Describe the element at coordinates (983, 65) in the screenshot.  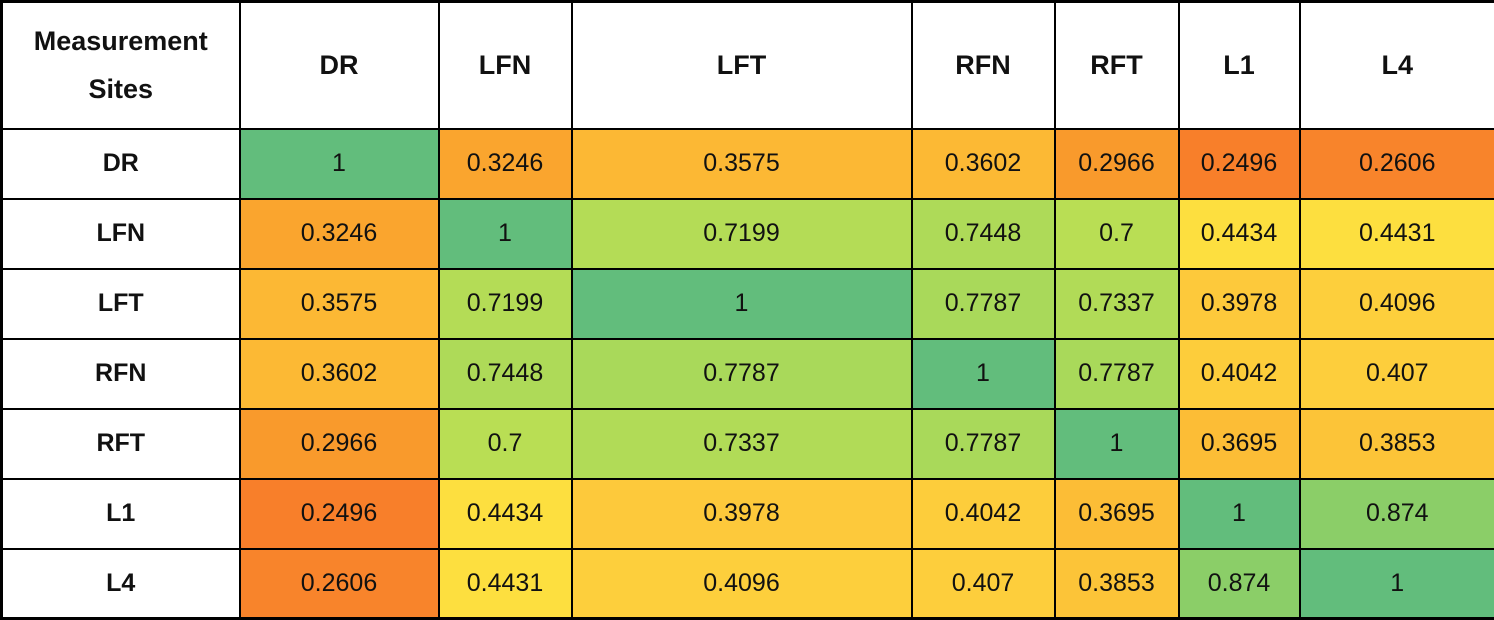
I see `column-header-RFN: RFN` at that location.